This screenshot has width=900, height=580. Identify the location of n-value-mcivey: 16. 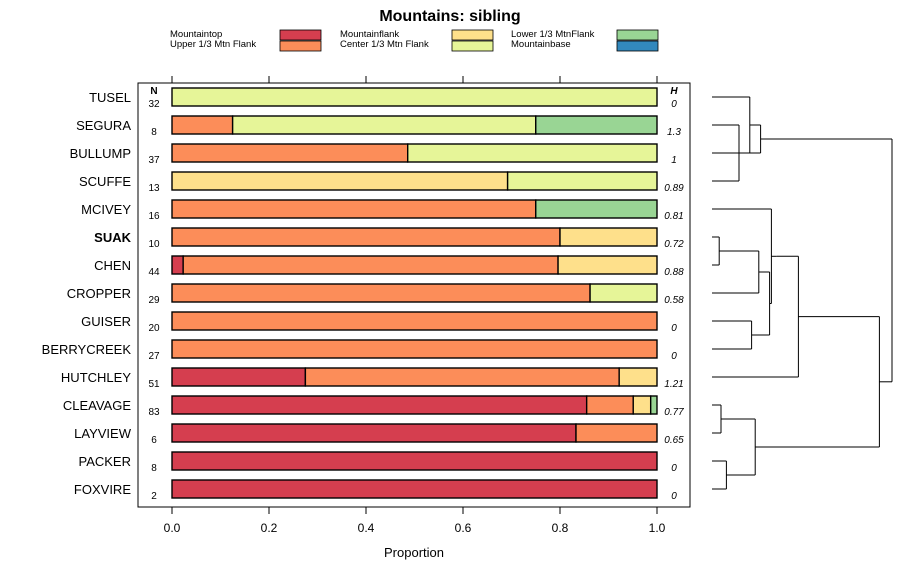
(154, 216).